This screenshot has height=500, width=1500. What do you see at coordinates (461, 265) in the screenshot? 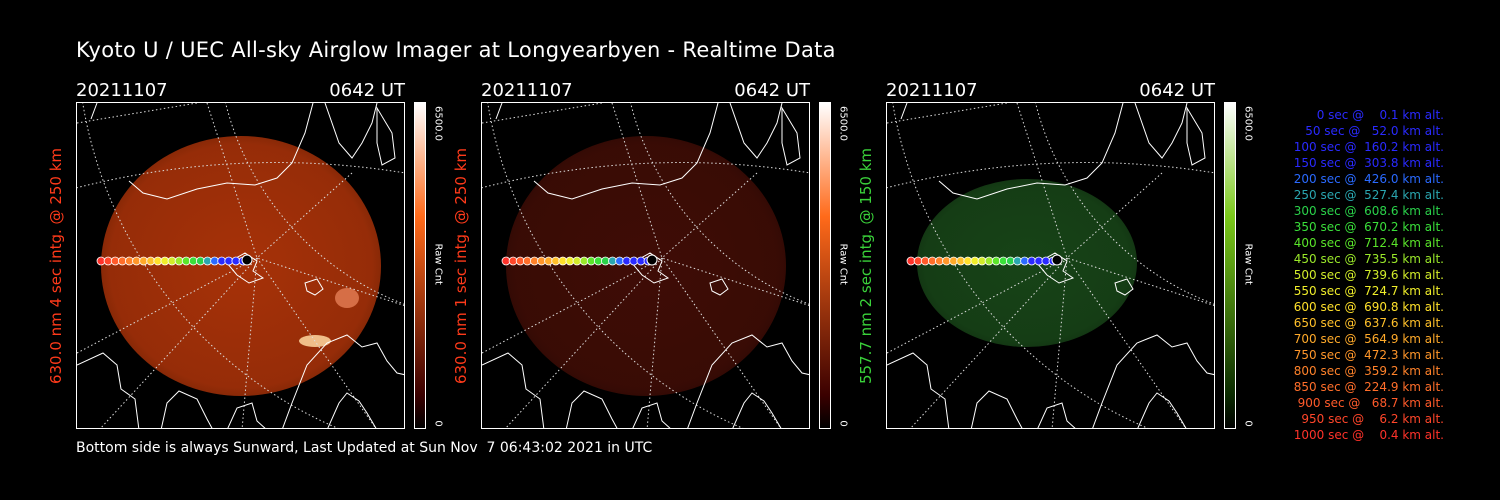
I see `panel-2-wavelength-label: 630.0 nm 1 sec intg. @ 250 km` at bounding box center [461, 265].